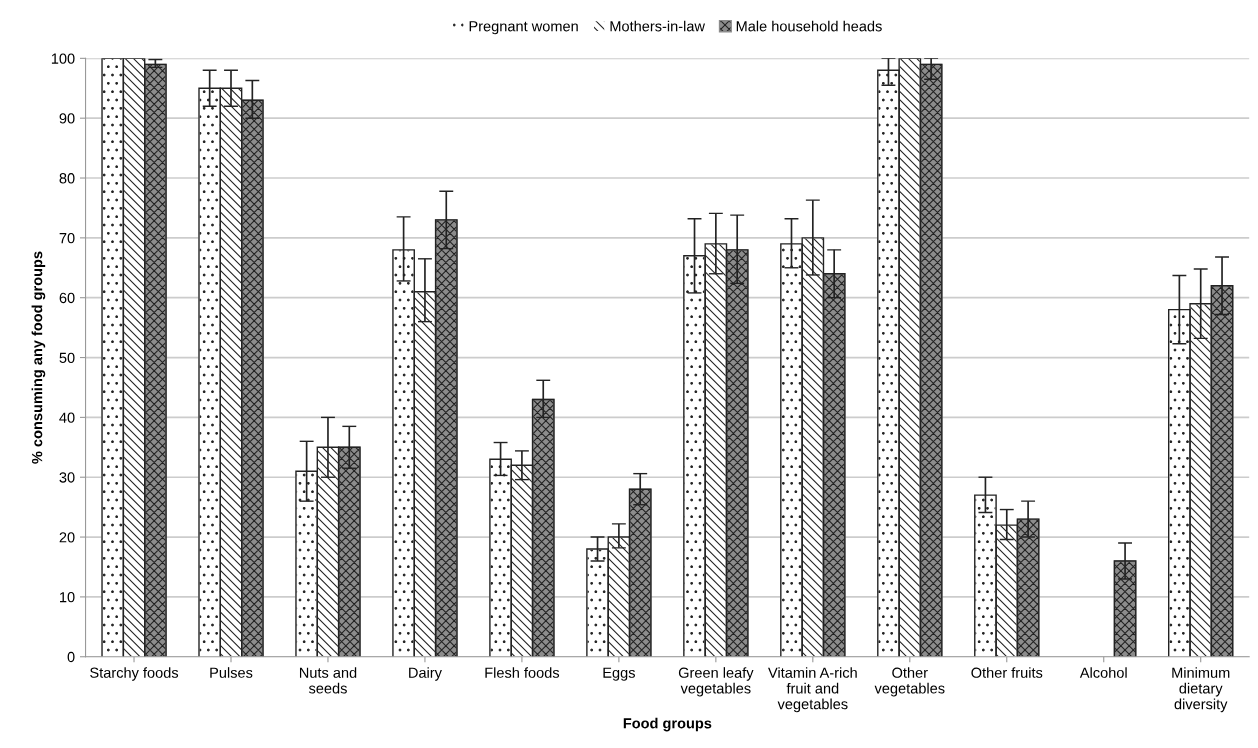  What do you see at coordinates (328, 680) in the screenshot?
I see `x-tick-label: Nuts and seeds` at bounding box center [328, 680].